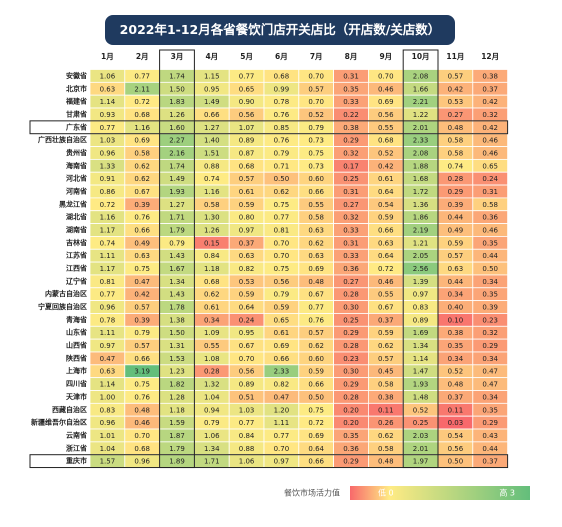 This screenshot has height=527, width=562. Describe the element at coordinates (76, 255) in the screenshot. I see `row-label: 江苏省` at that location.